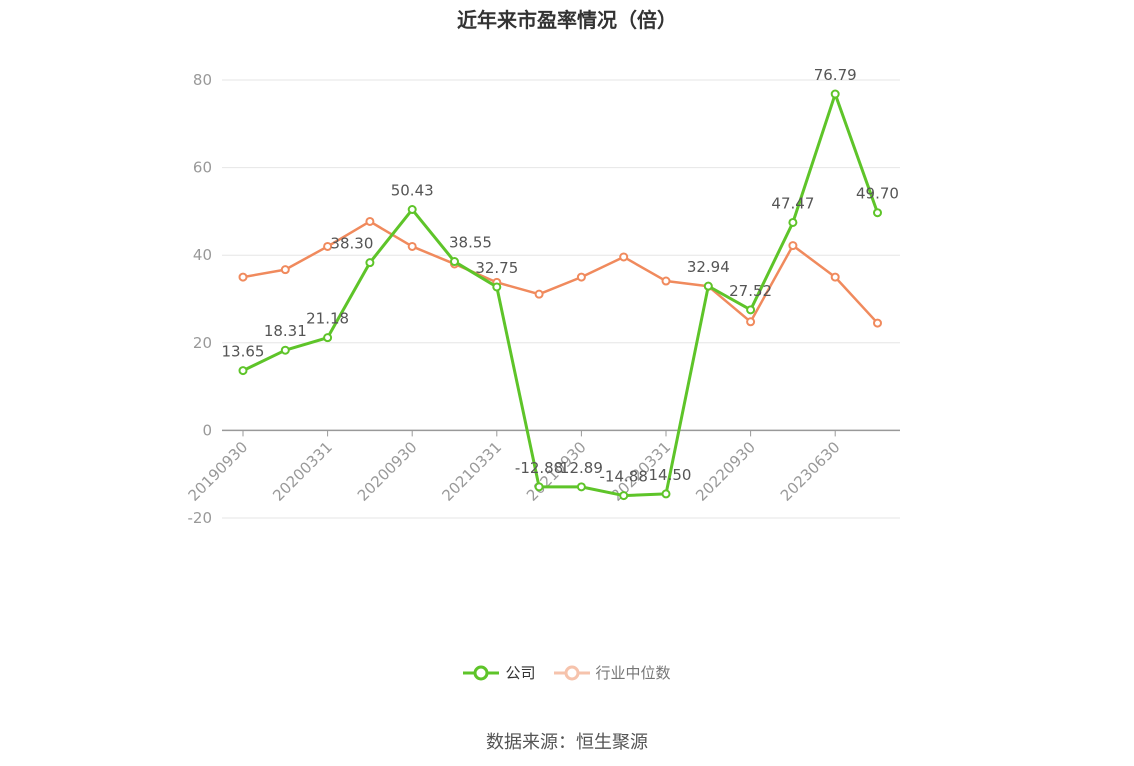 The width and height of the screenshot is (1134, 766). I want to click on data-label: 18.31, so click(285, 331).